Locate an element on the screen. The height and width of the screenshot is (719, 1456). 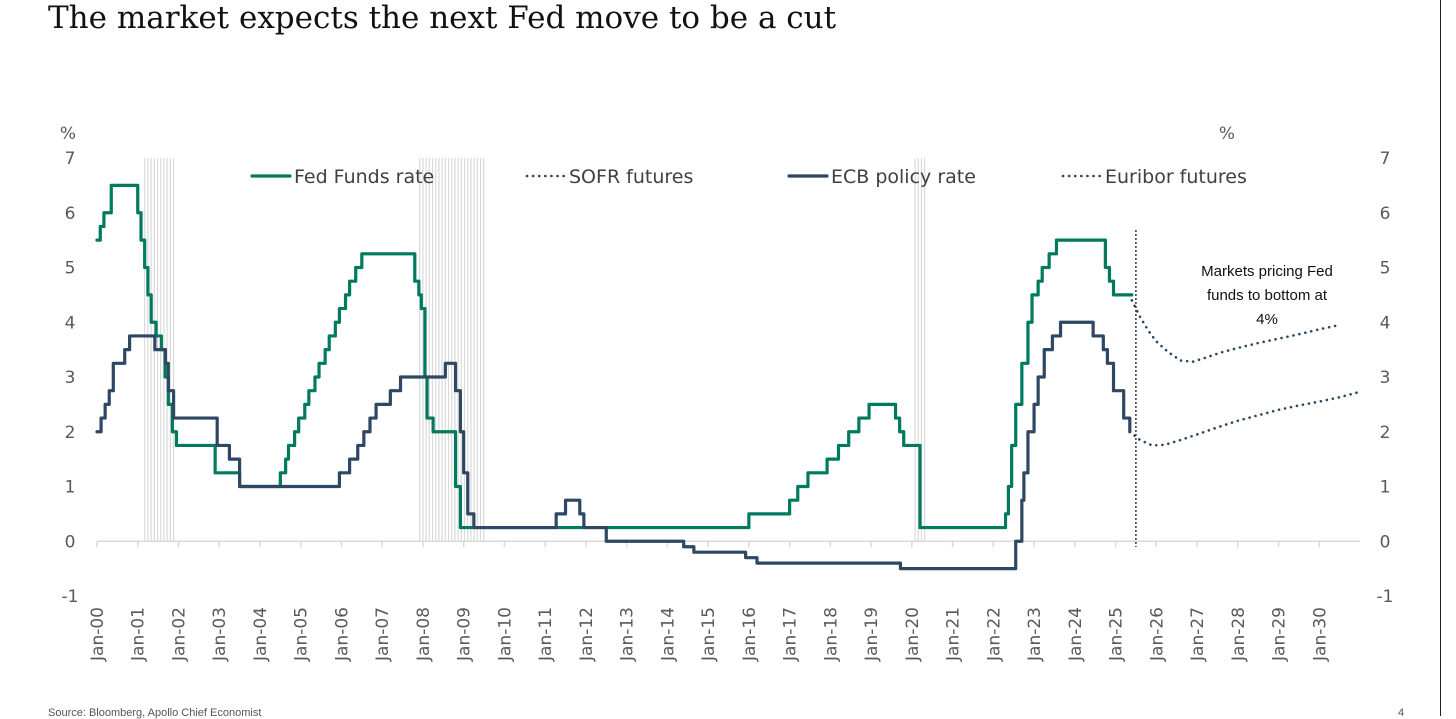
legend-item: ECB policy rate is located at coordinates (881, 177).